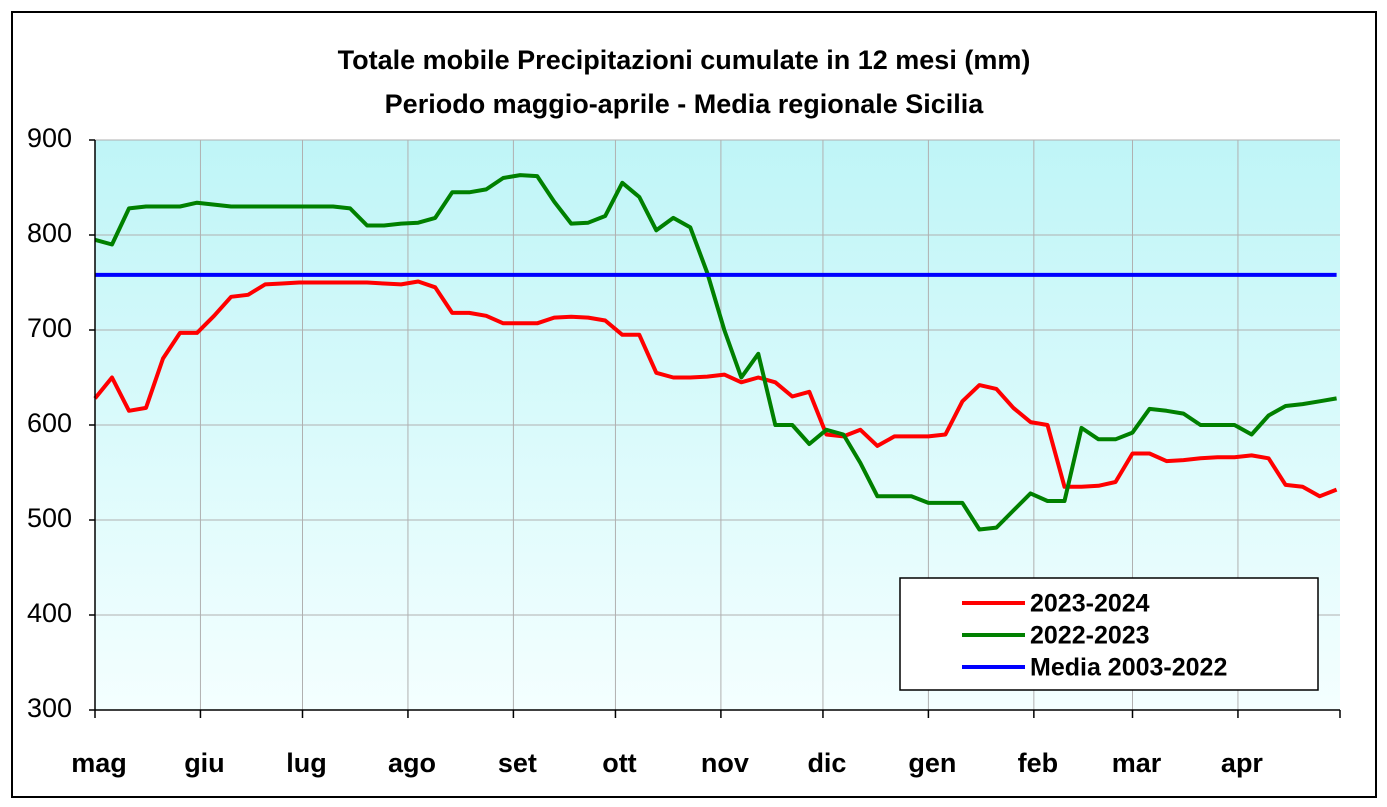  I want to click on x-tick-label: ott, so click(619, 763).